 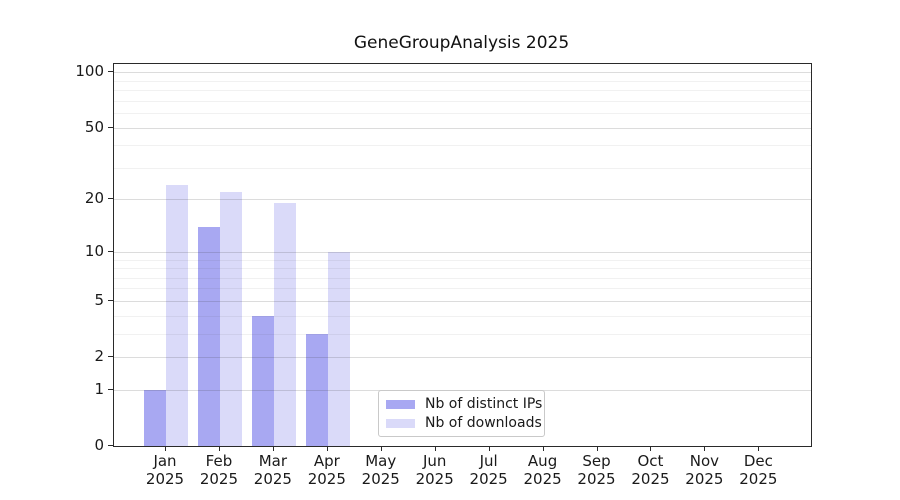 I want to click on x-tick-mark-Mar, so click(x=273, y=448).